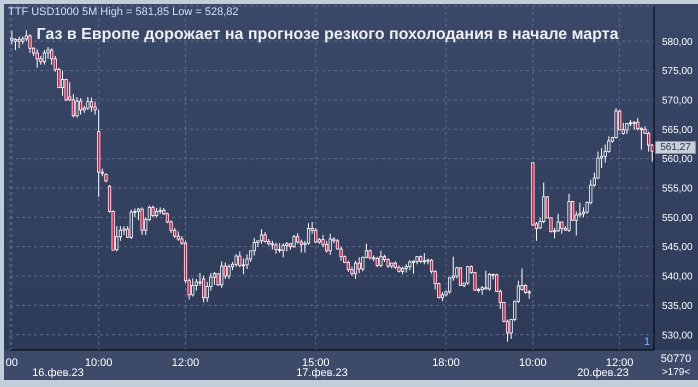 The image size is (698, 387). What do you see at coordinates (678, 336) in the screenshot?
I see `y-tick-label: 530,00` at bounding box center [678, 336].